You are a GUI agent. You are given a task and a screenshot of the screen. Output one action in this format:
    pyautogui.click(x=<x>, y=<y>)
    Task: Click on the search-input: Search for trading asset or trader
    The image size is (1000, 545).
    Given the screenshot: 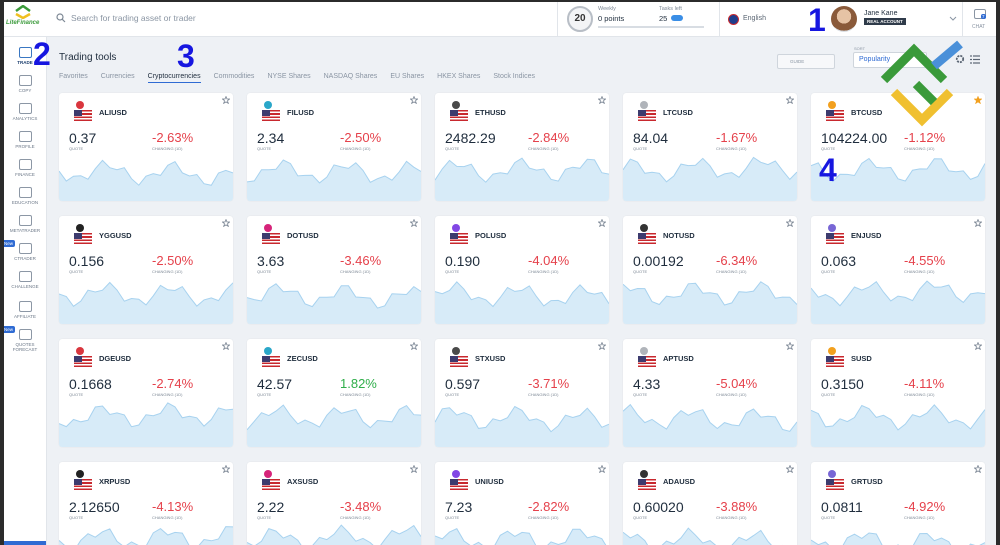 What is the action you would take?
    pyautogui.click(x=133, y=18)
    